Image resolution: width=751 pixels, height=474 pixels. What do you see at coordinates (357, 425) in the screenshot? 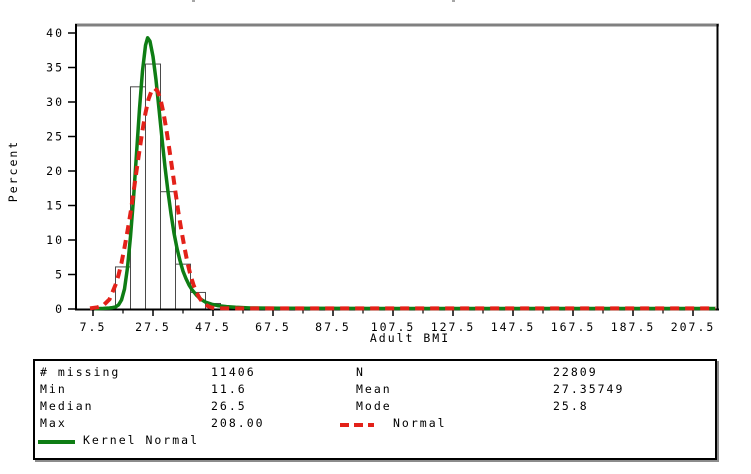
I see `normal-curve-legend-swatch` at bounding box center [357, 425].